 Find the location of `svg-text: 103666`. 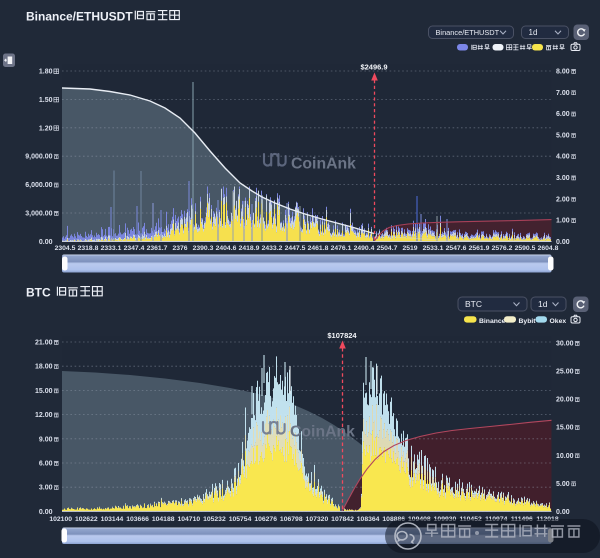

svg-text: 103666 is located at coordinates (137, 519).